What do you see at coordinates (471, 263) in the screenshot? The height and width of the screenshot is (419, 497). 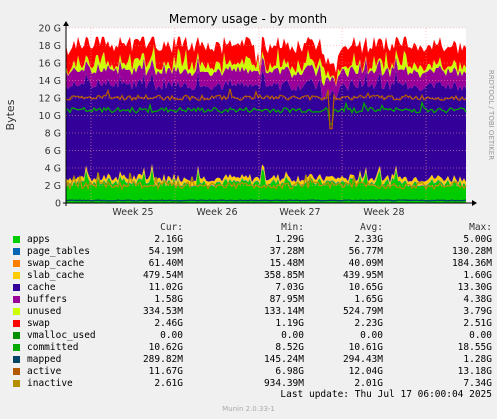 I see `legend-max: 184.36M` at bounding box center [471, 263].